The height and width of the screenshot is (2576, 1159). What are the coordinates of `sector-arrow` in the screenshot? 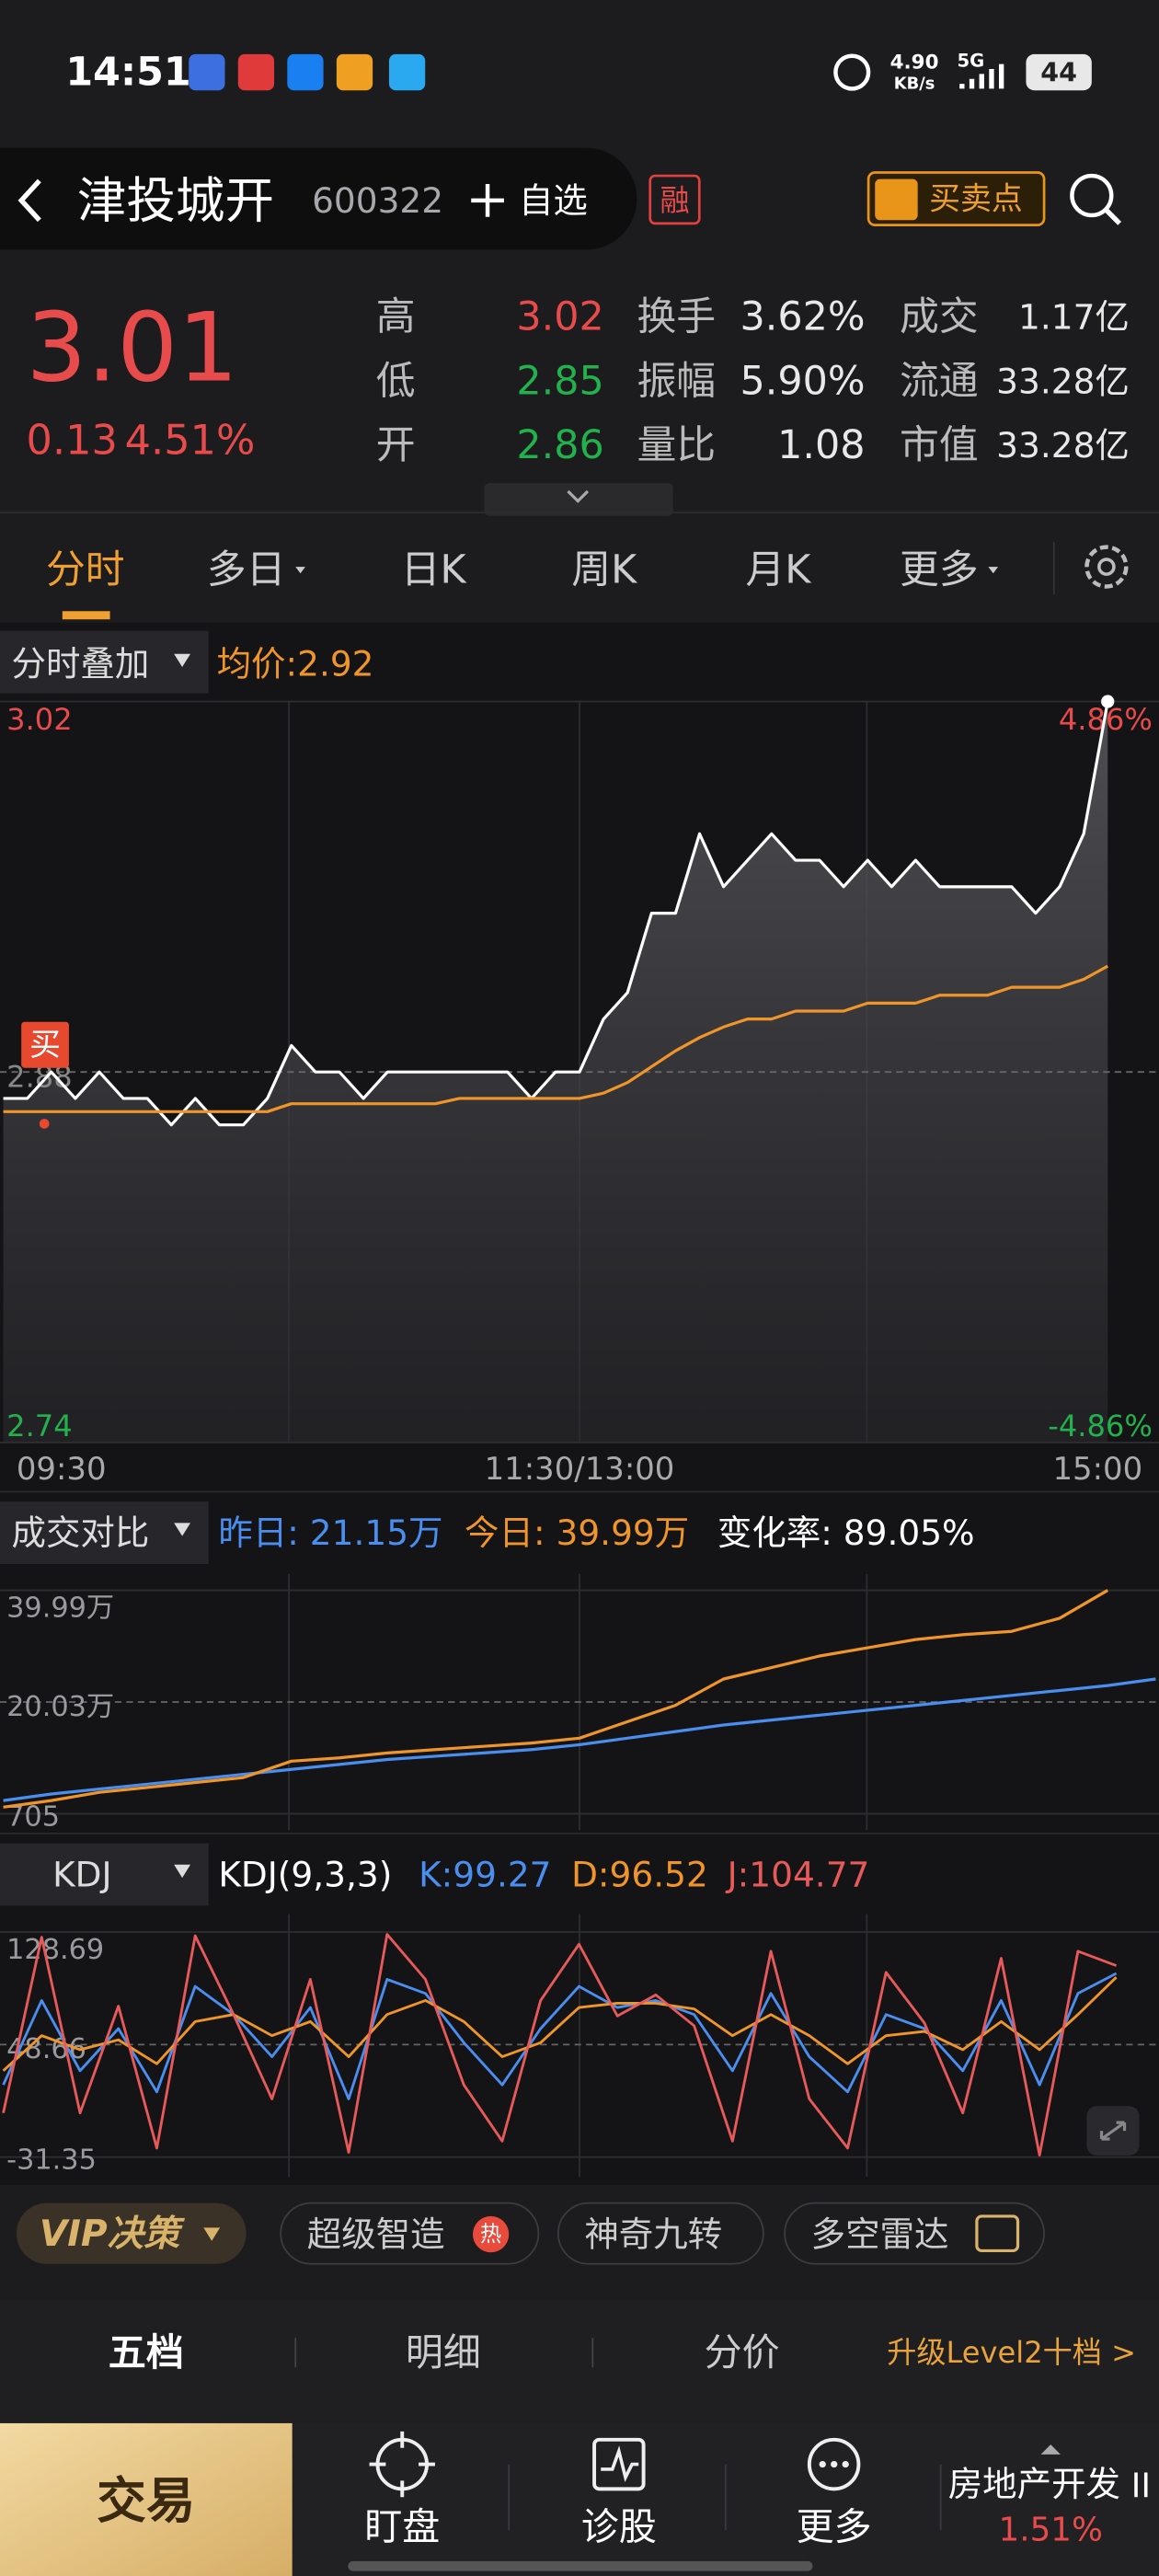 It's located at (1050, 2449).